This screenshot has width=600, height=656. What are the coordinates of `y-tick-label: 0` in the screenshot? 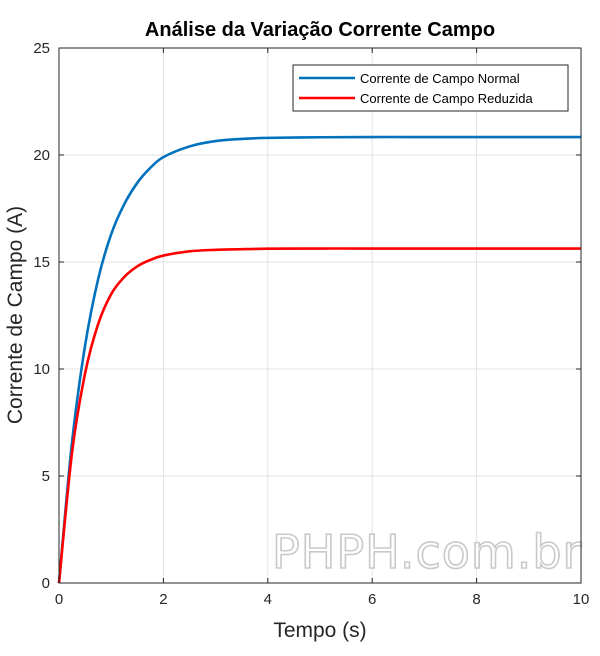 It's located at (46, 583).